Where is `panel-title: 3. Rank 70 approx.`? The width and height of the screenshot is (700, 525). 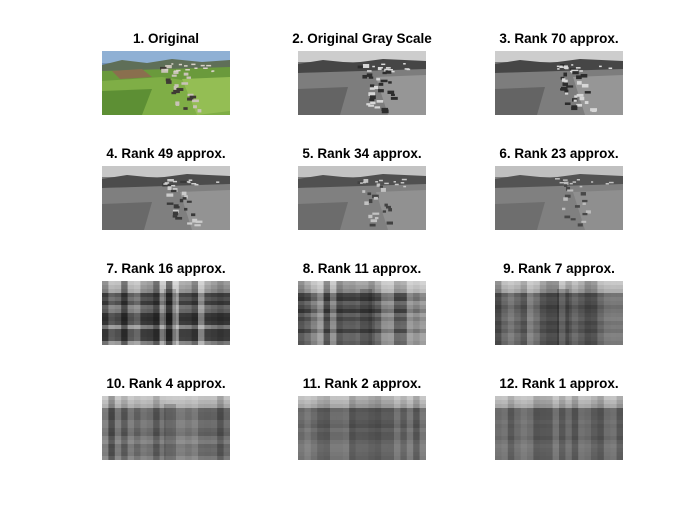
panel-title: 3. Rank 70 approx. is located at coordinates (559, 38).